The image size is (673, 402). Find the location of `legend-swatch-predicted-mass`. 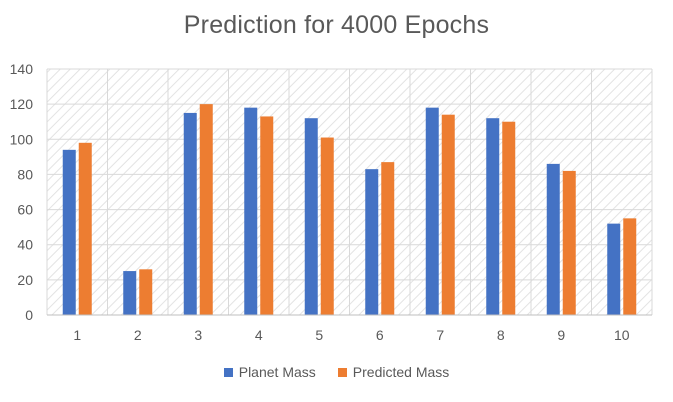

legend-swatch-predicted-mass is located at coordinates (342, 372).